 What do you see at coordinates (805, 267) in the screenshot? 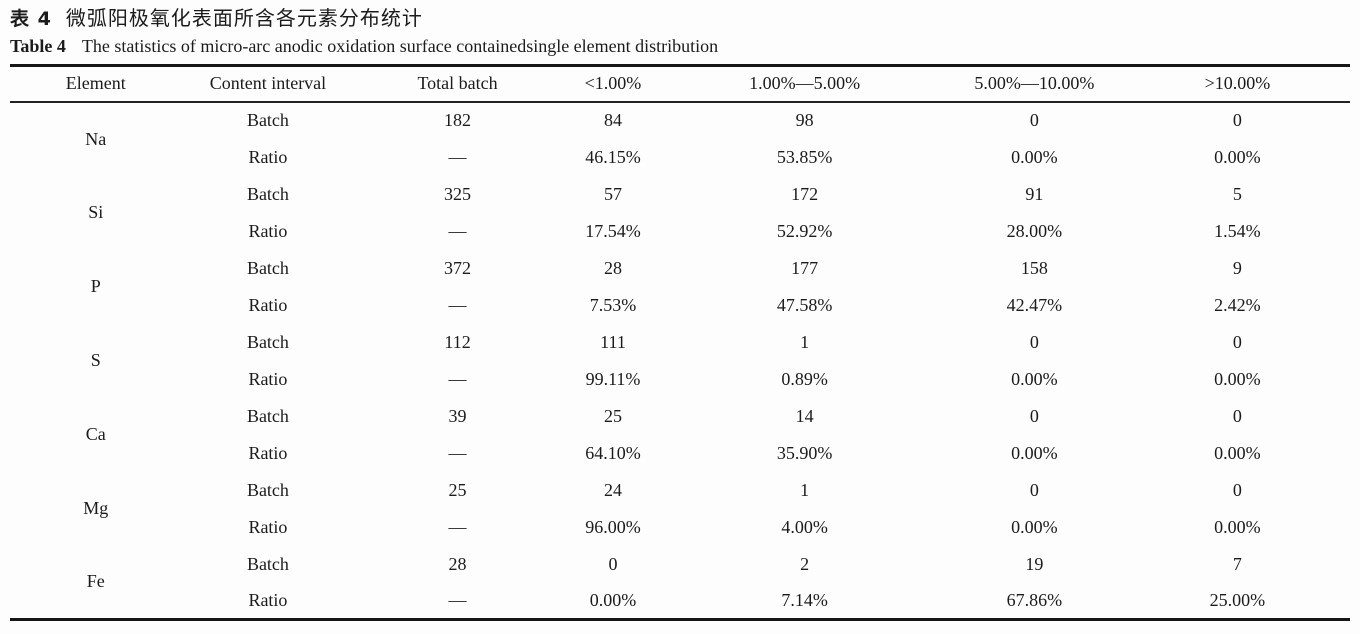
I see `table-cell: 177` at bounding box center [805, 267].